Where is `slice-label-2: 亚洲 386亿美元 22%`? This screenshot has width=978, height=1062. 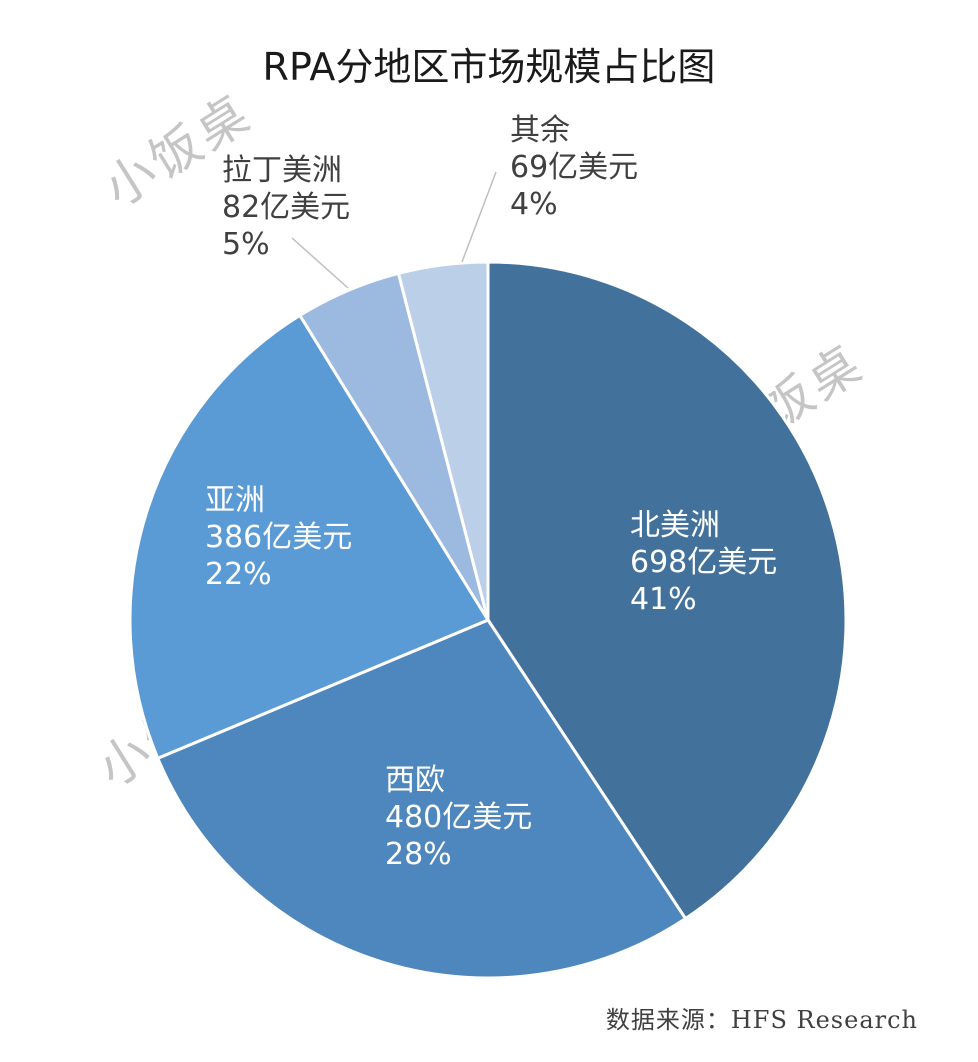
slice-label-2: 亚洲 386亿美元 22% is located at coordinates (278, 537).